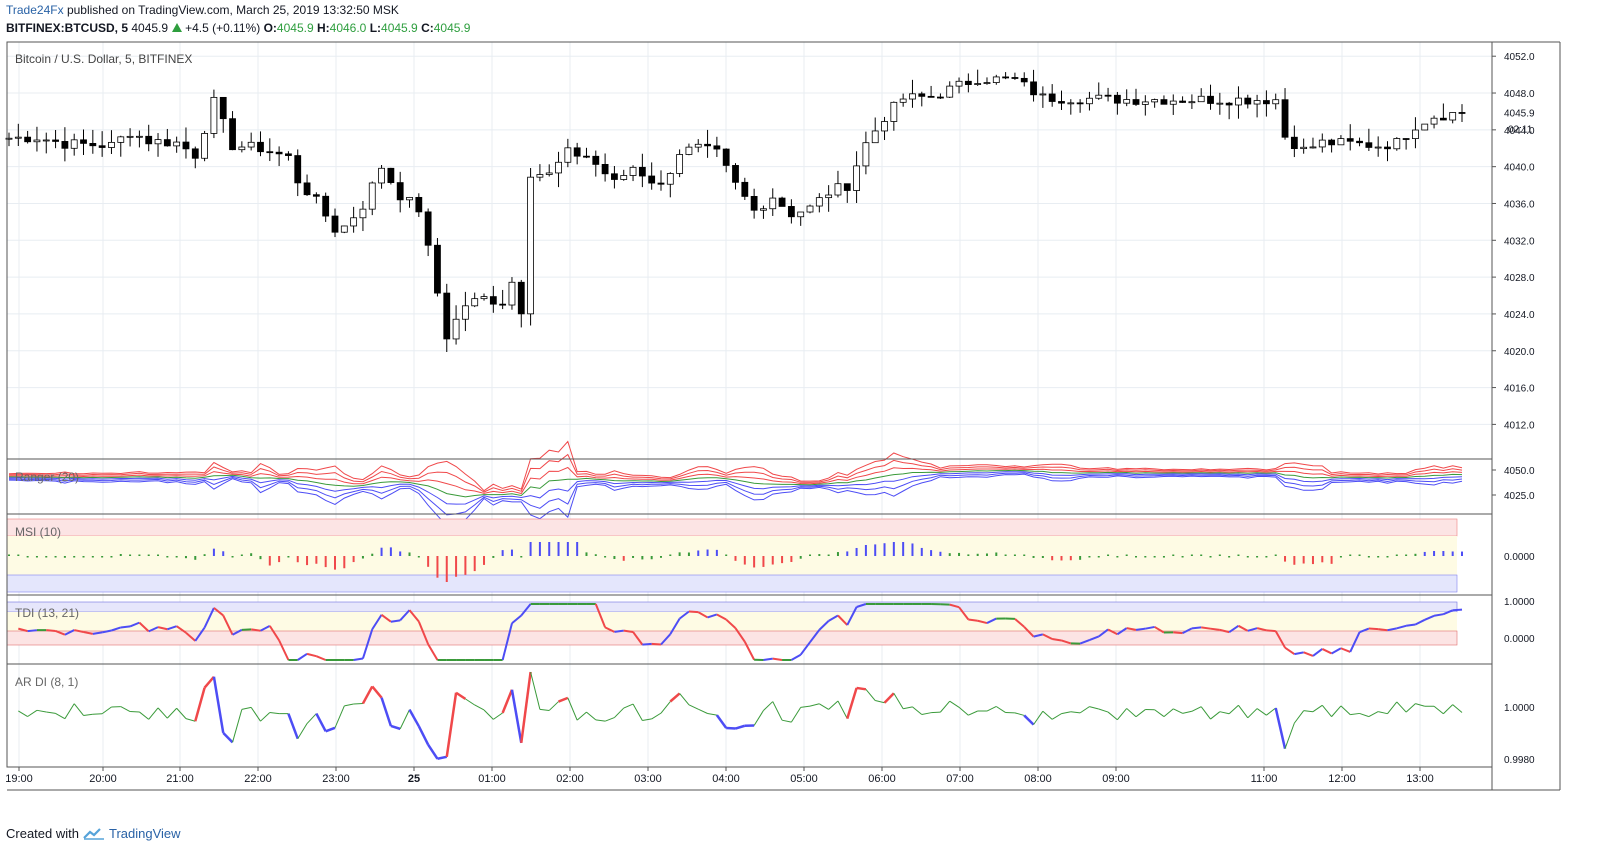 This screenshot has width=1612, height=849. What do you see at coordinates (648, 779) in the screenshot?
I see `x-tick-label: 03:00` at bounding box center [648, 779].